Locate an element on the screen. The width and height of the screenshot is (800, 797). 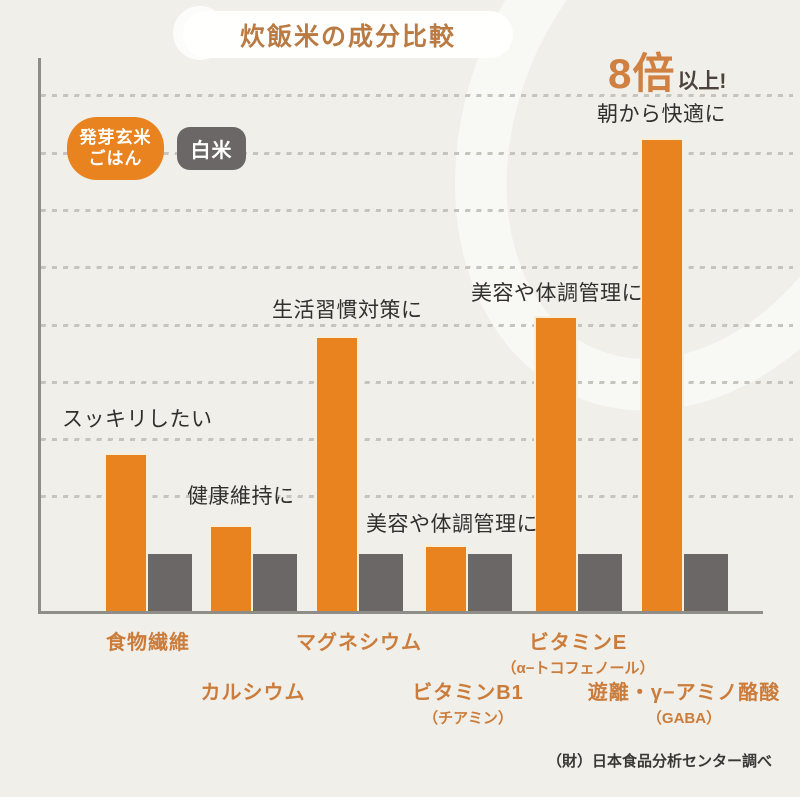
multiplier-suffix: 以上! is located at coordinates (702, 81).